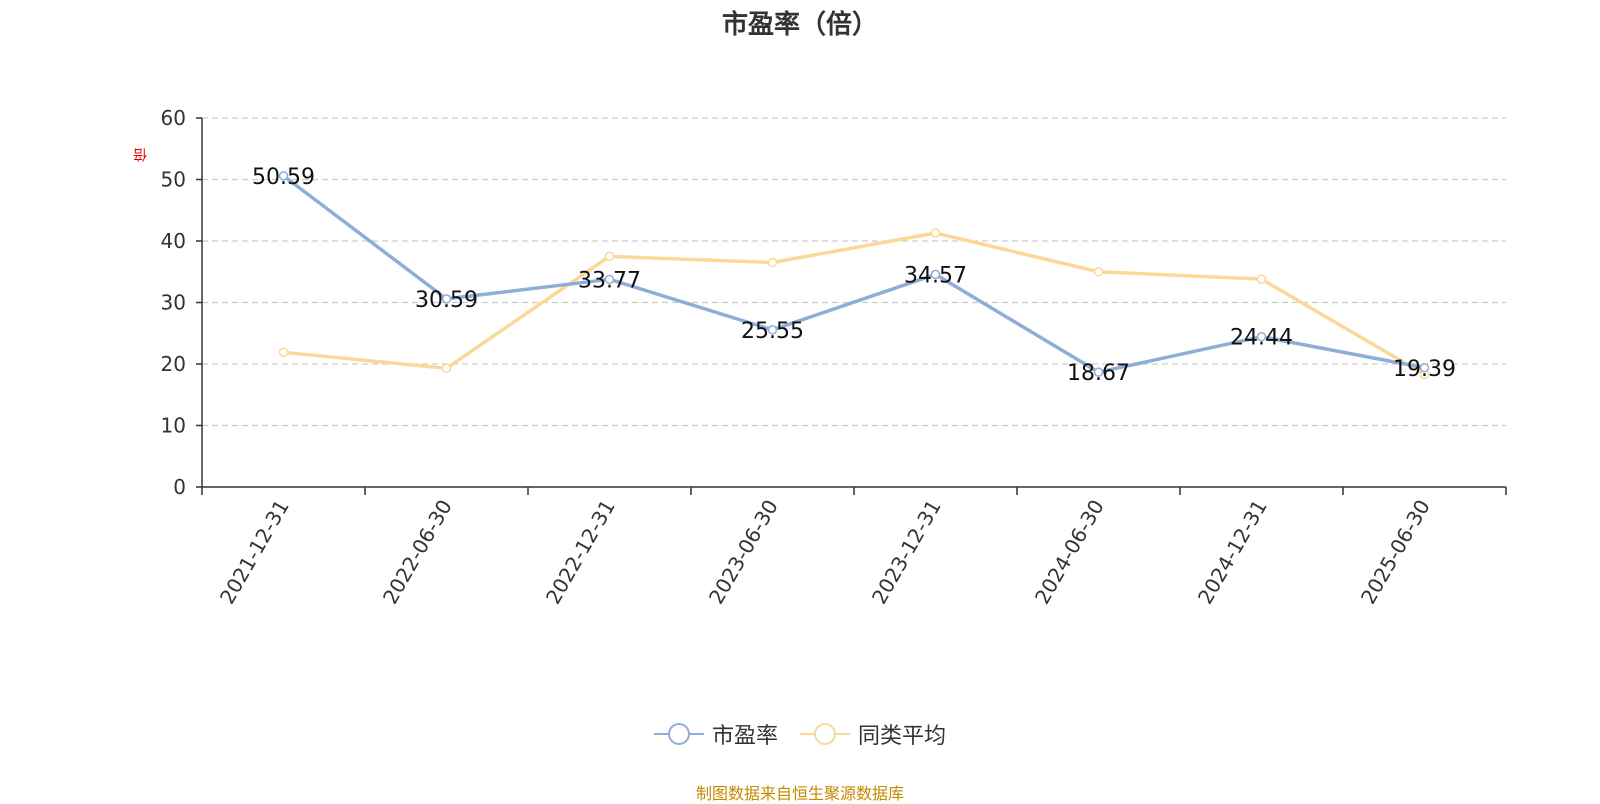  Describe the element at coordinates (744, 736) in the screenshot. I see `legend-label-pe: 市盈率` at that location.